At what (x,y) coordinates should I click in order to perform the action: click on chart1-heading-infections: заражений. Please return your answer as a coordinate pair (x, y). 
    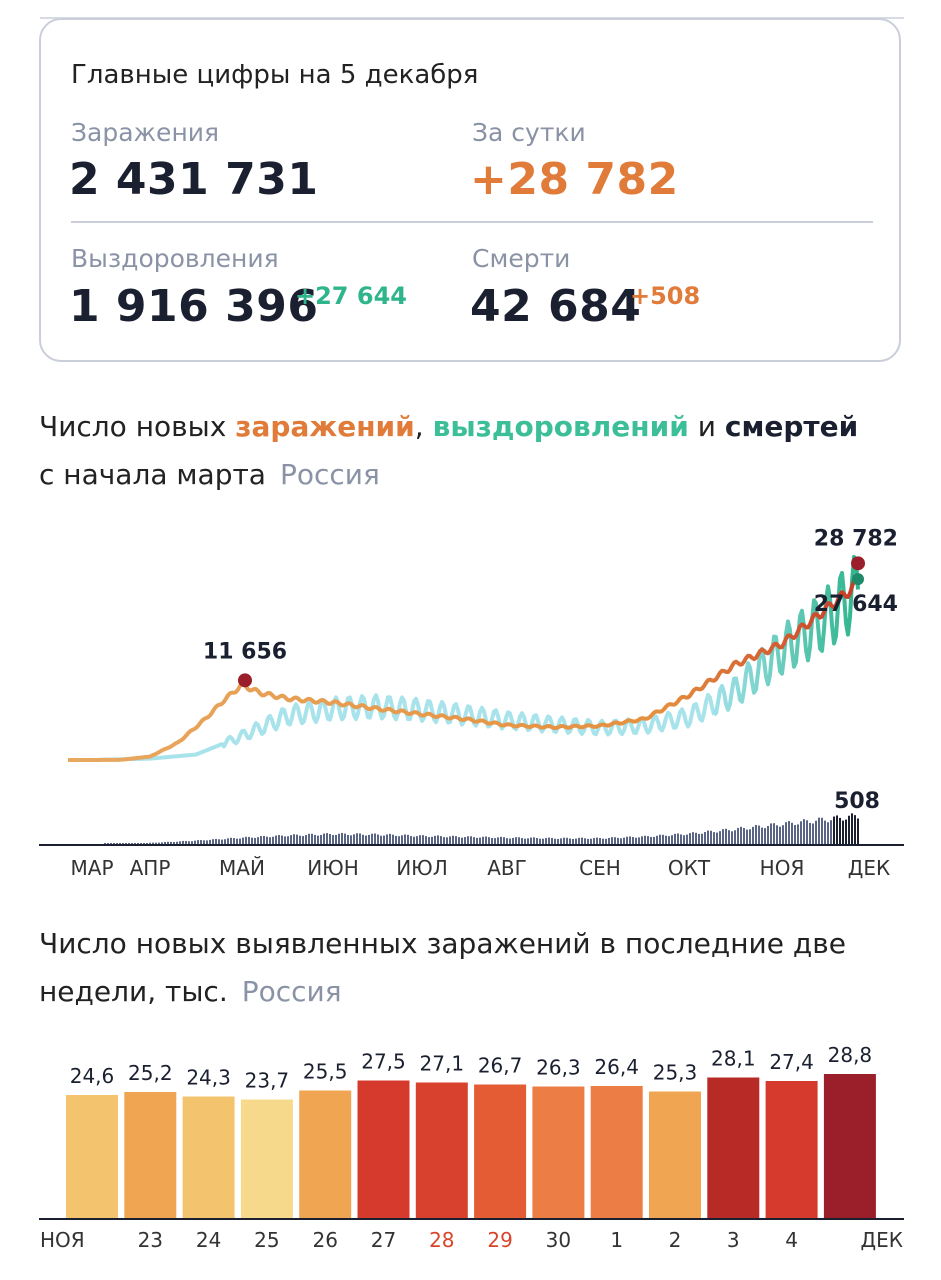
    Looking at the image, I should click on (325, 426).